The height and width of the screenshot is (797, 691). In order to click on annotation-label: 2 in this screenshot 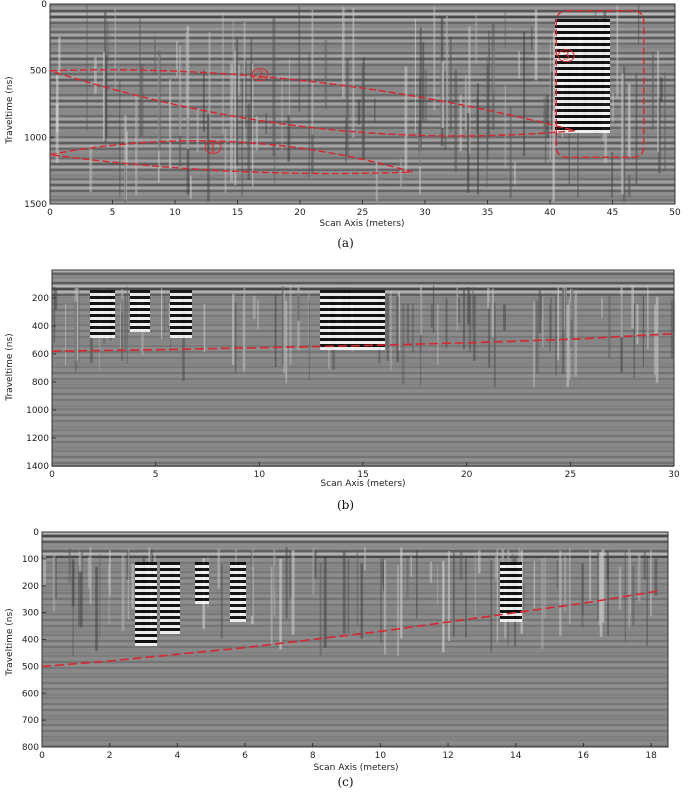, I will do `click(260, 75)`.